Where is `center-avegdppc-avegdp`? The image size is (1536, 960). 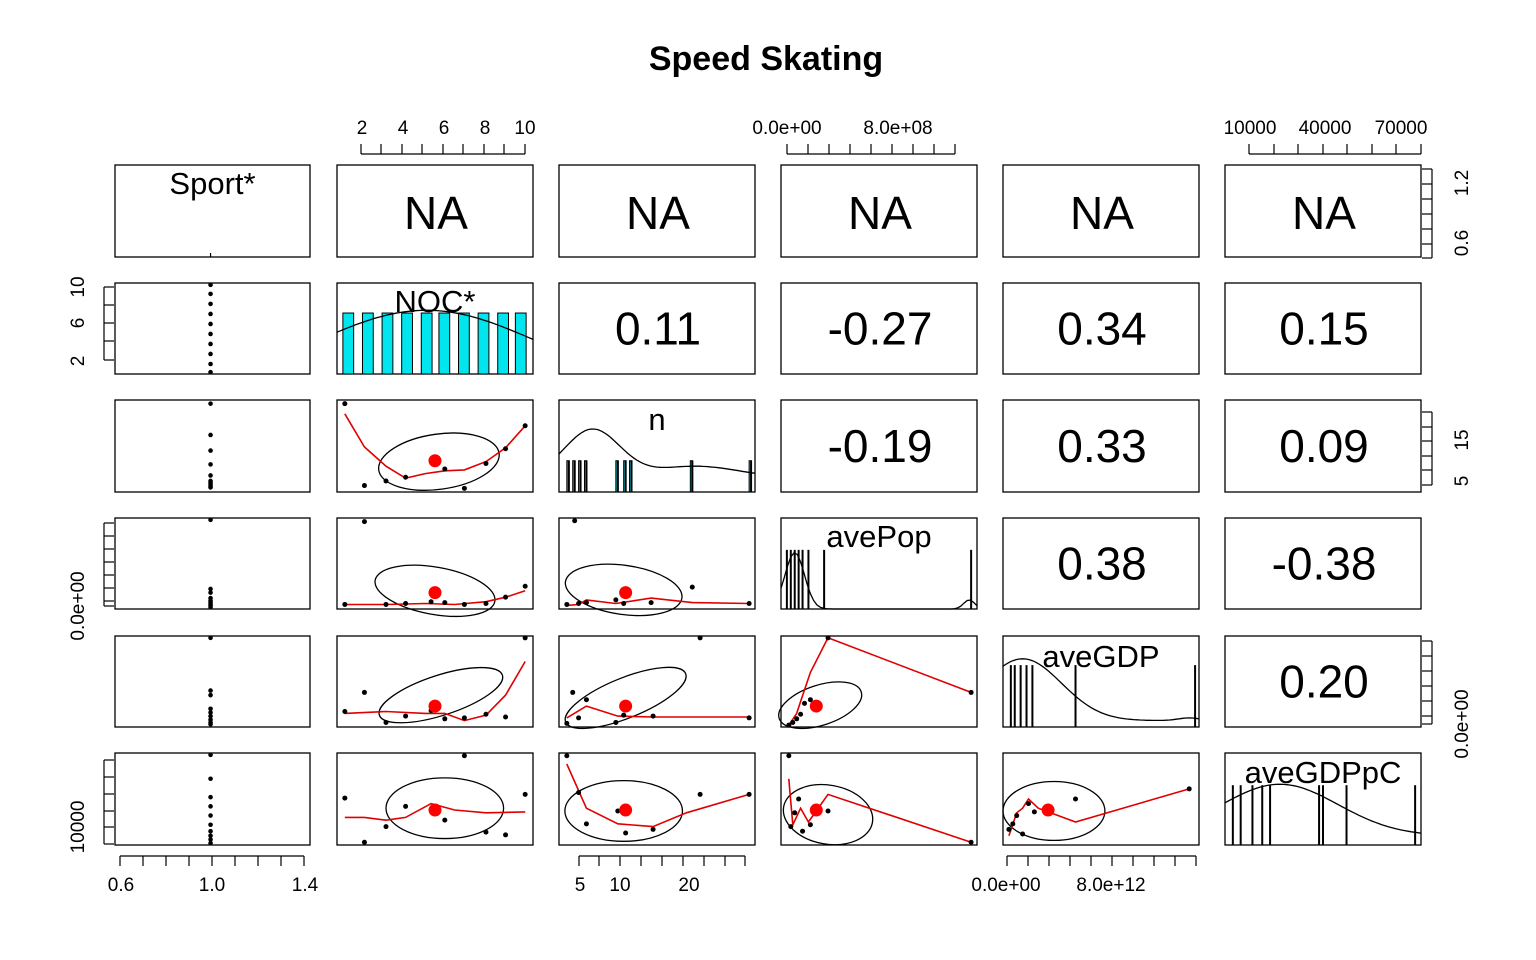
center-avegdppc-avegdp is located at coordinates (1048, 810).